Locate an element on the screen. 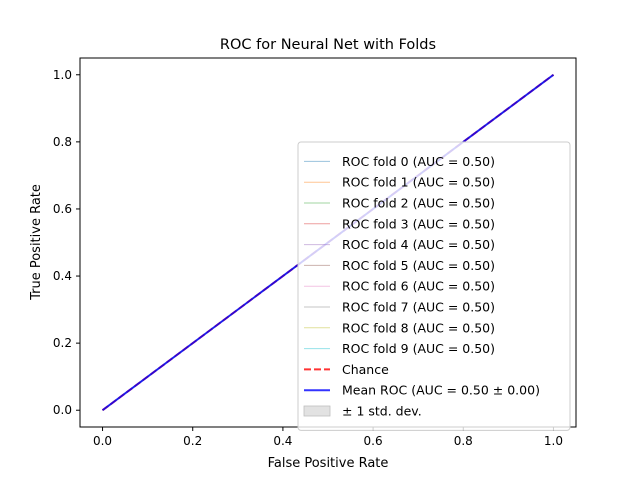 The width and height of the screenshot is (640, 480). y-tick-label-0: 0.0 is located at coordinates (62, 410).